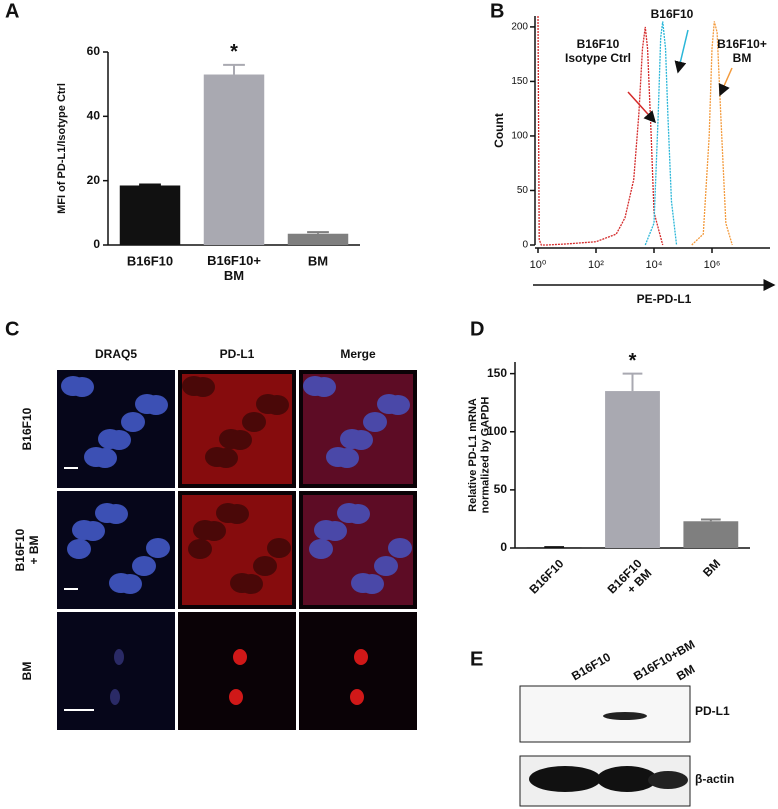  I want to click on y-tick-label: 20, so click(94, 180).